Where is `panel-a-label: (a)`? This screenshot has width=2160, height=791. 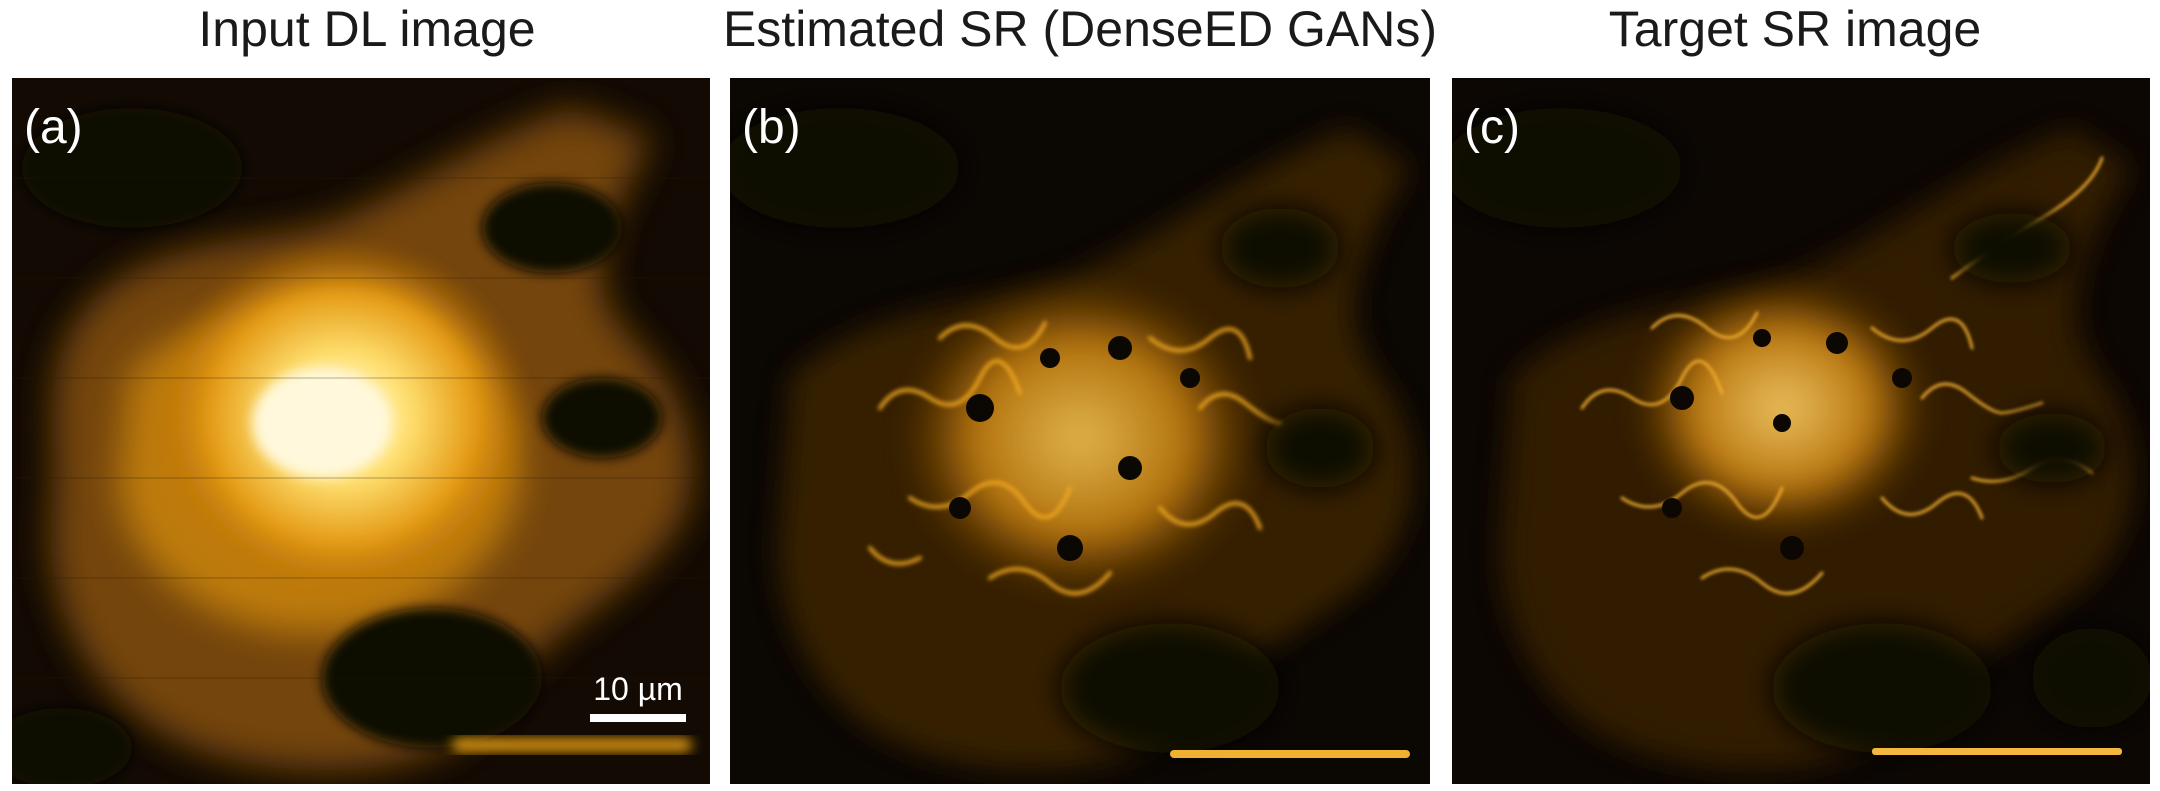 panel-a-label: (a) is located at coordinates (53, 127).